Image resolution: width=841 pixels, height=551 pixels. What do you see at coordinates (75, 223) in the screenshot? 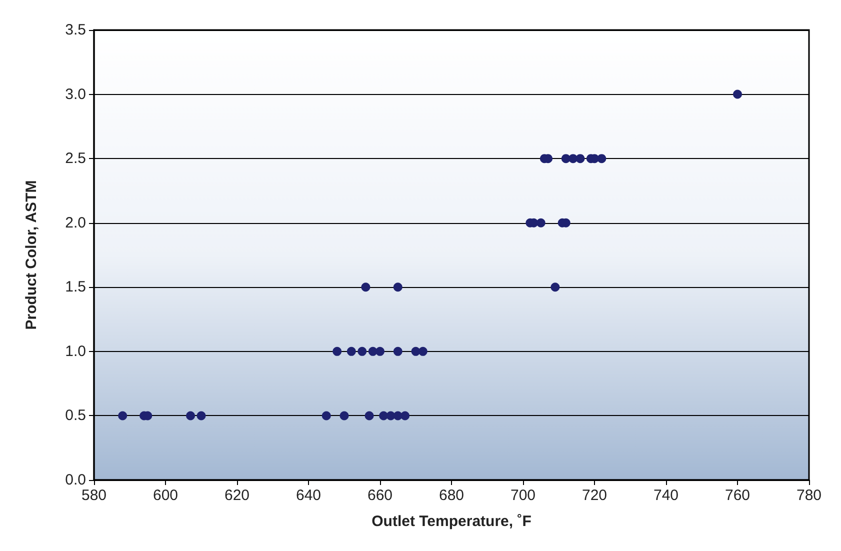
I see `y-tick-label: 2.0` at bounding box center [75, 223].